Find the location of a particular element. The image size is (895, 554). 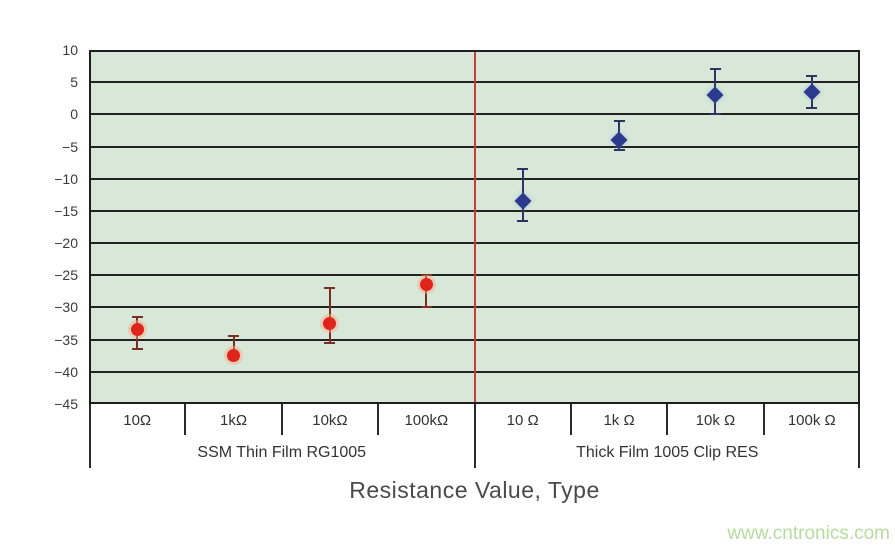

y-tick-label: −10 is located at coordinates (66, 178).